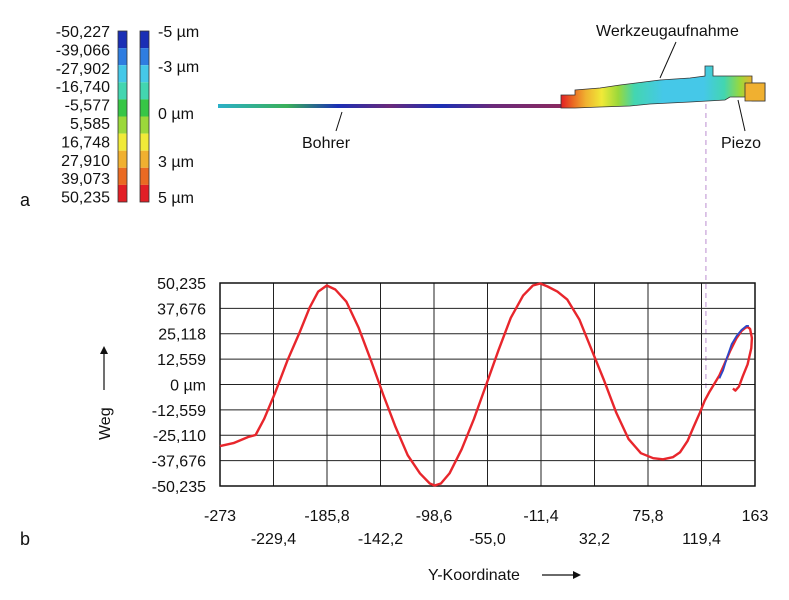  Describe the element at coordinates (181, 284) in the screenshot. I see `y-tick-label: 50,235` at that location.